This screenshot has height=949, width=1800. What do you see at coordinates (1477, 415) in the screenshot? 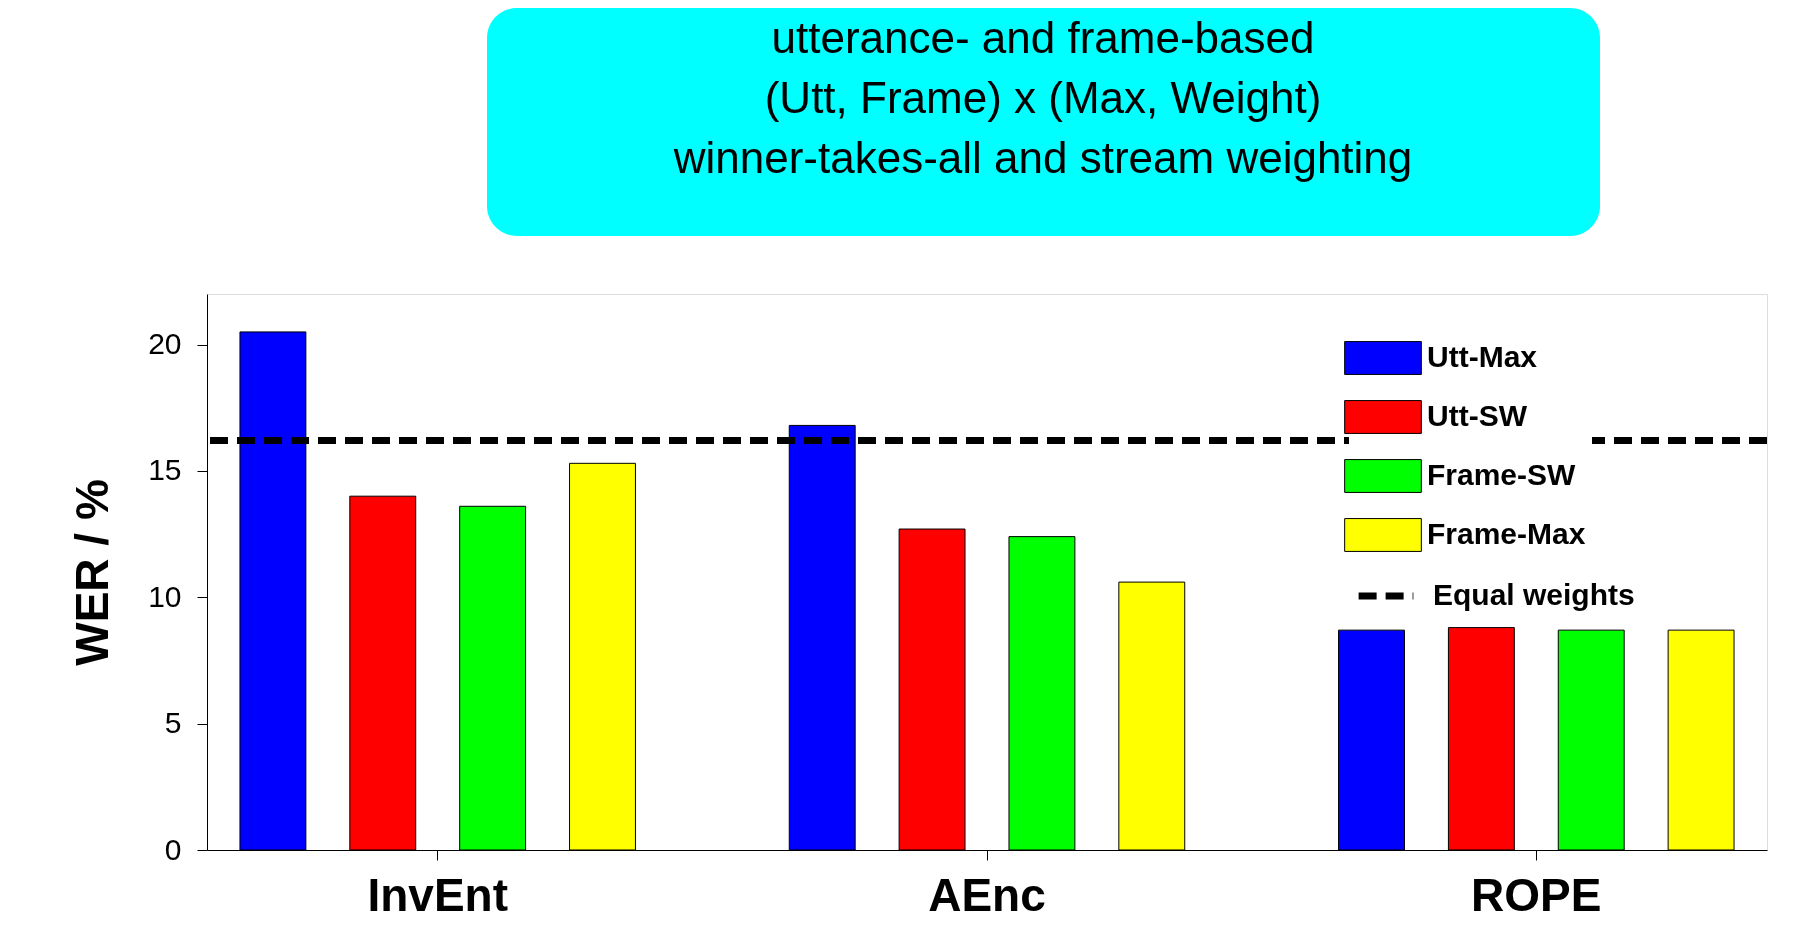
I see `legend-label: Utt-SW` at bounding box center [1477, 415].